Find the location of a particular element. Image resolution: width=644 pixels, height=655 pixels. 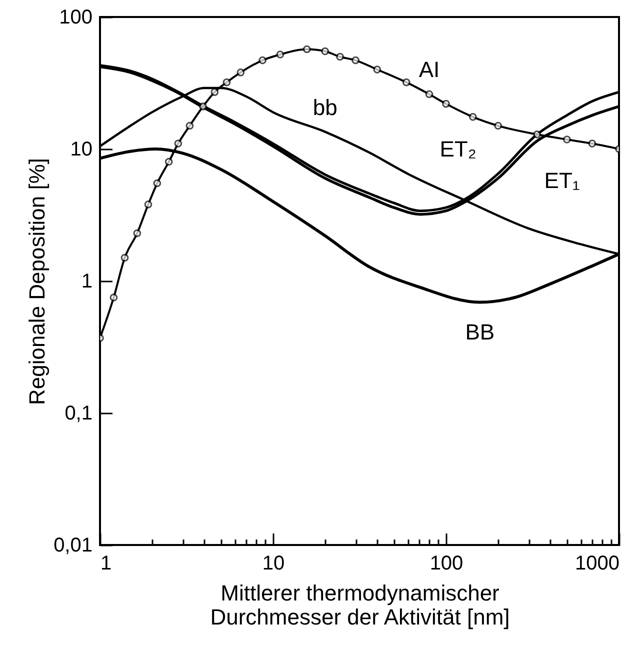

series-label: AI is located at coordinates (429, 69).